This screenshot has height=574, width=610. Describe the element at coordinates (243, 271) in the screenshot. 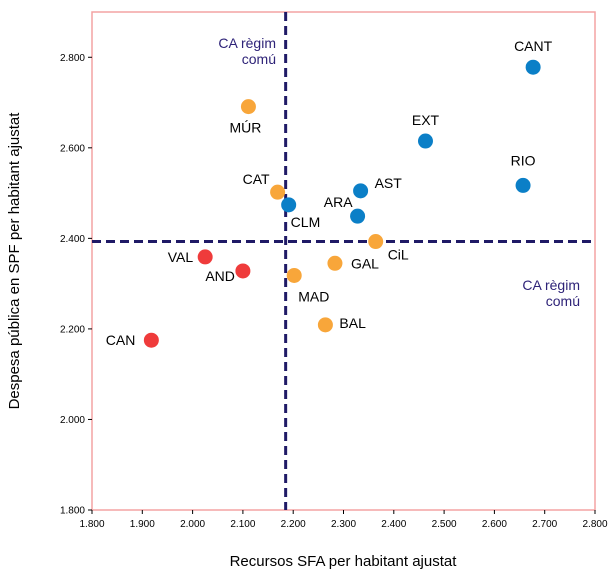

I see `data-point-and` at that location.